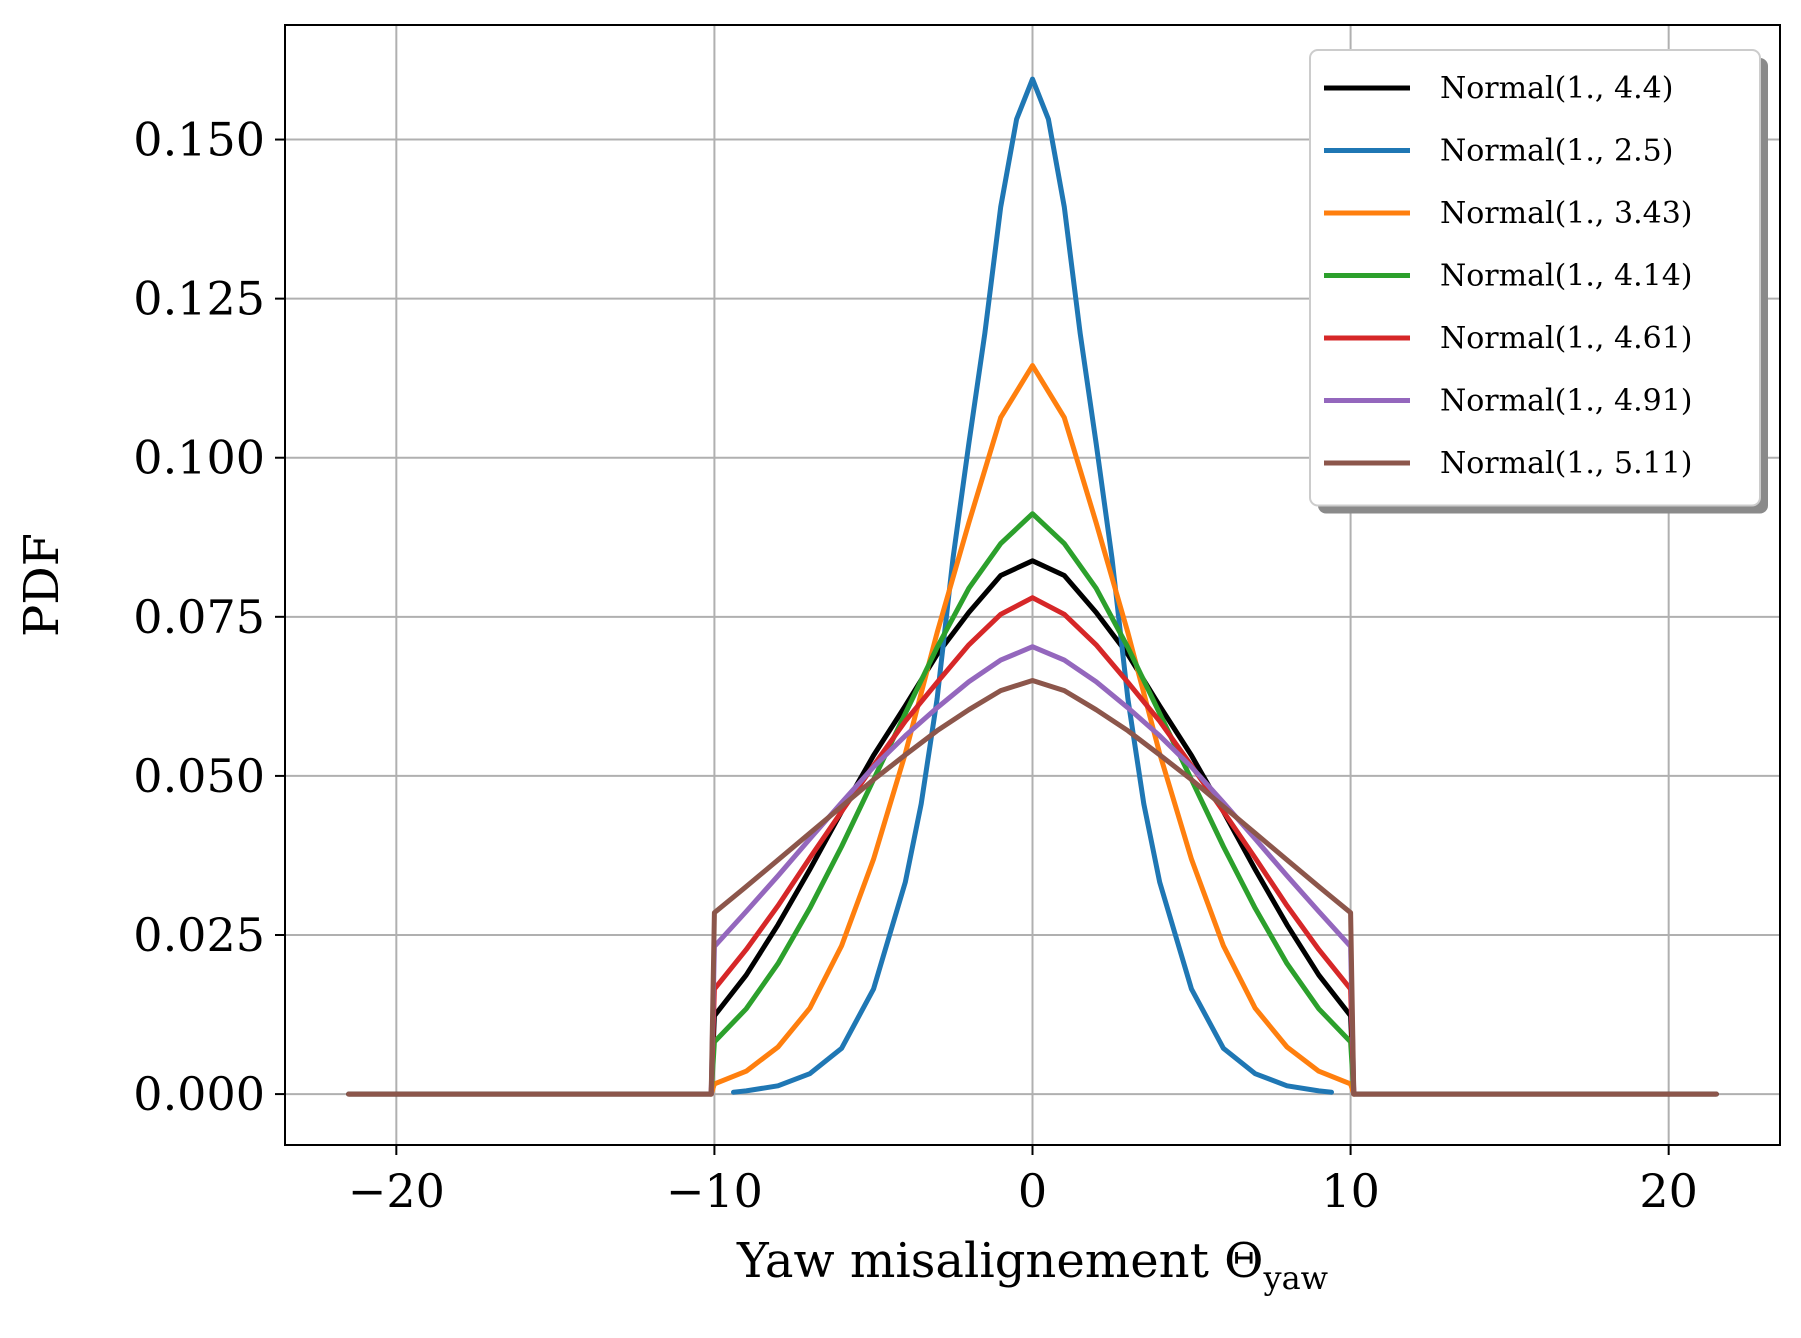 The width and height of the screenshot is (1801, 1338). I want to click on legend-label-7: Normal(1., 5.11), so click(1566, 463).